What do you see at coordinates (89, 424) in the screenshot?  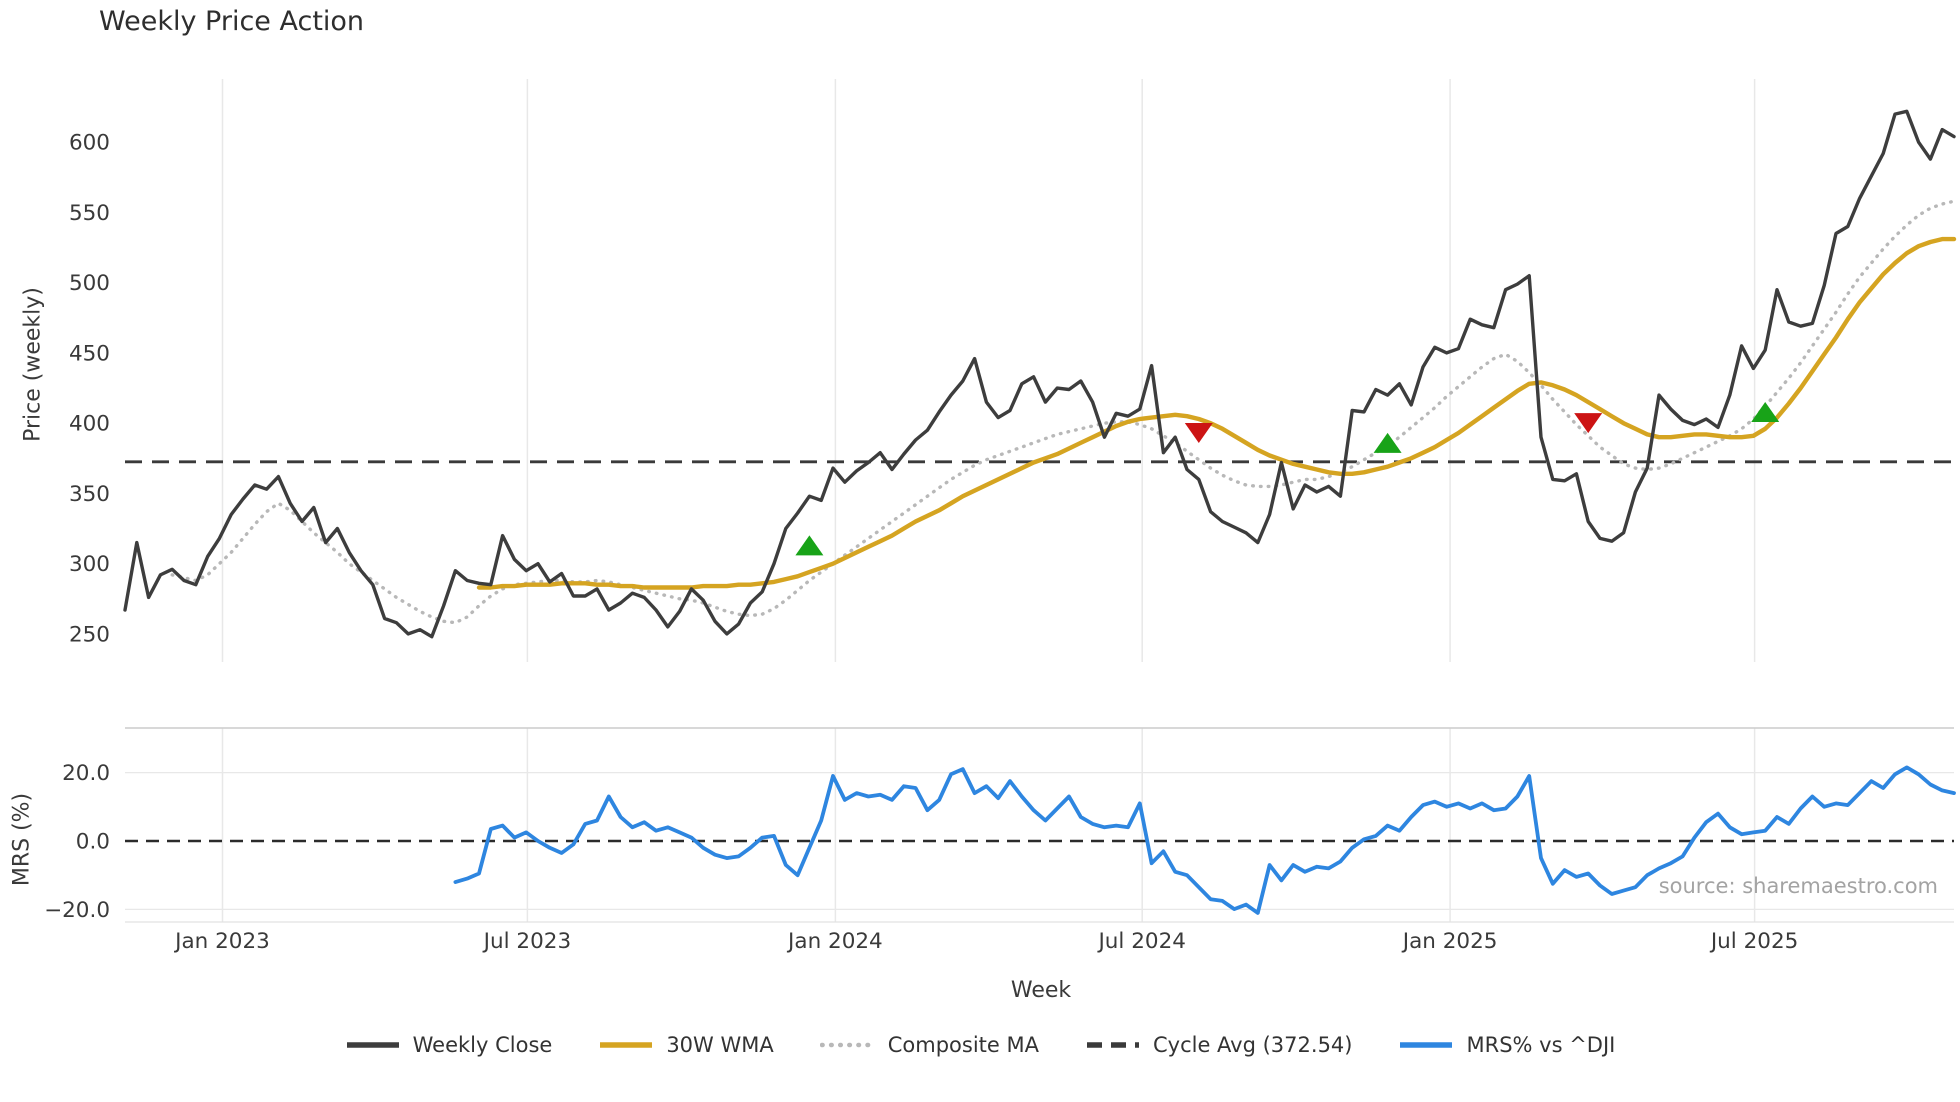 I see `price-tick-label: 400` at bounding box center [89, 424].